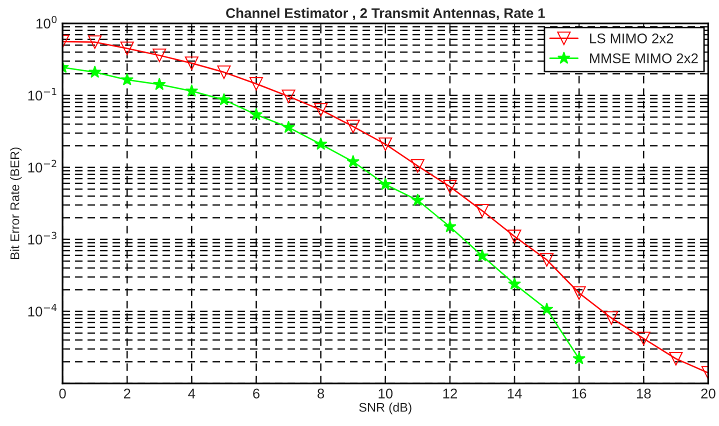 This screenshot has width=719, height=426. What do you see at coordinates (16, 203) in the screenshot?
I see `y-axis-title: Bit Error Rate (BER)` at bounding box center [16, 203].